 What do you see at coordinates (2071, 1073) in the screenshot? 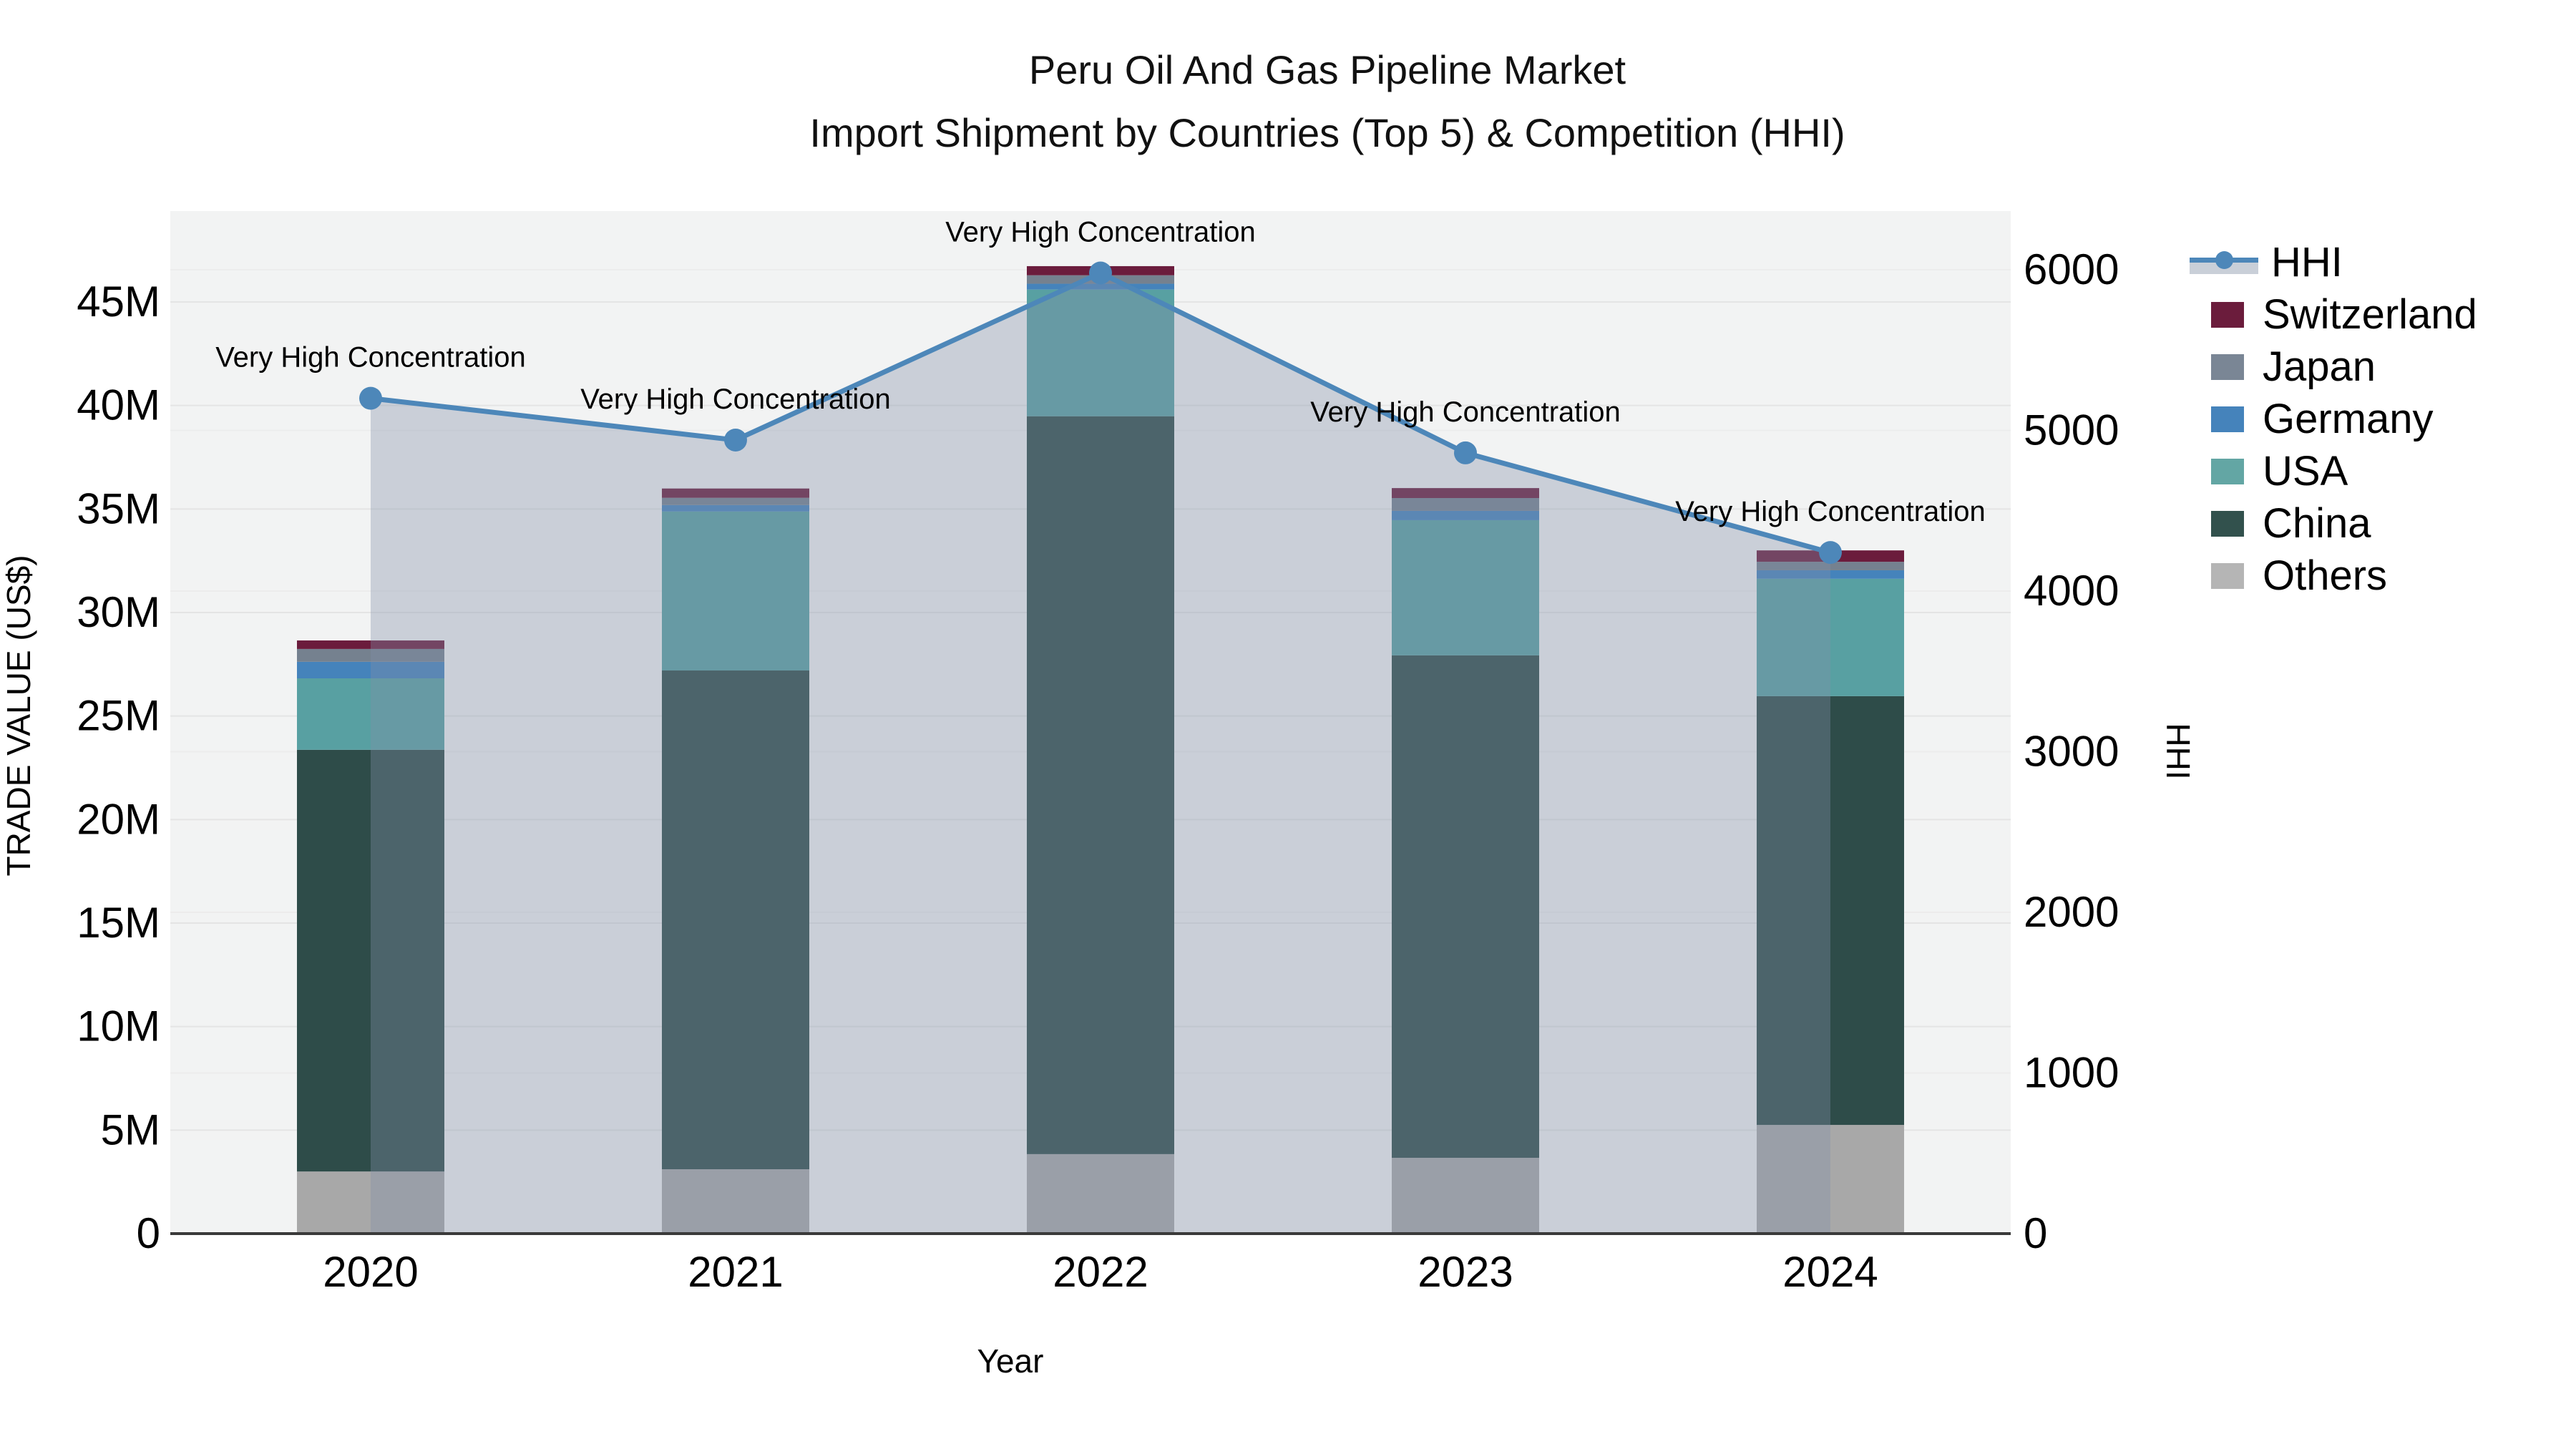
I see `right-axis-tick-label: 1000` at bounding box center [2071, 1073].